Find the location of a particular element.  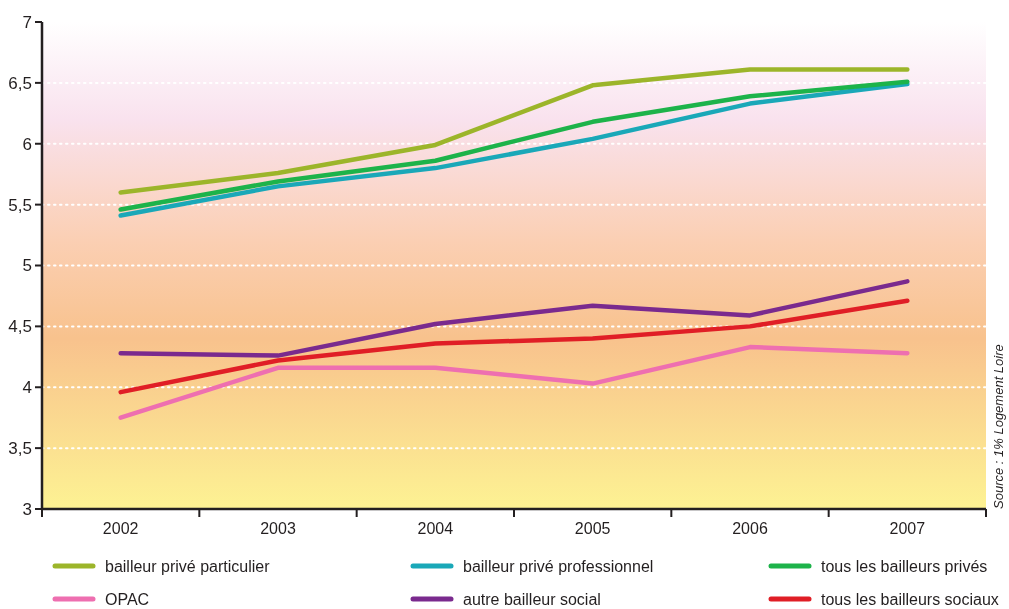

y-tick-label: 4 is located at coordinates (27, 388).